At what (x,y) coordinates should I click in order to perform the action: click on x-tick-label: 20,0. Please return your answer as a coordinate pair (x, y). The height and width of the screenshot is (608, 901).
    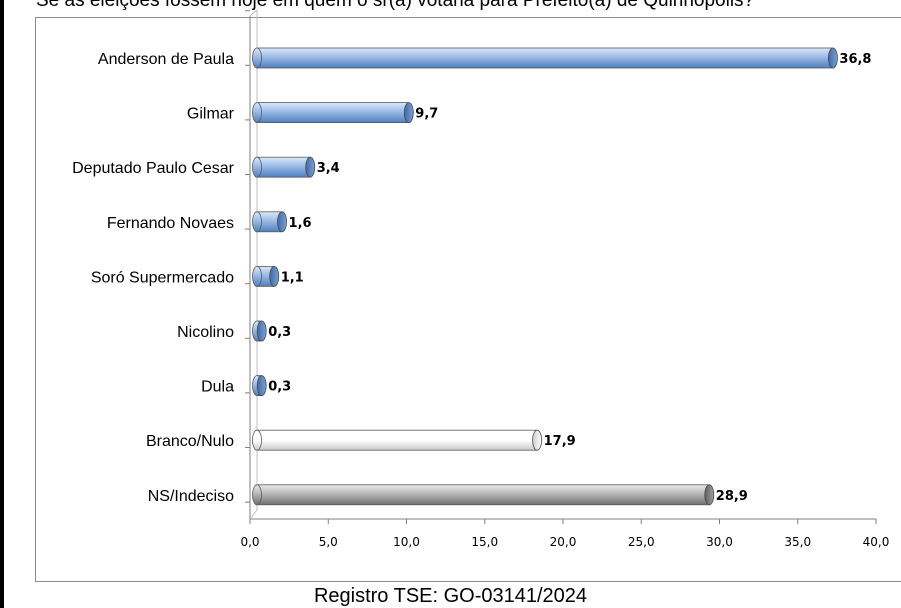
    Looking at the image, I should click on (563, 542).